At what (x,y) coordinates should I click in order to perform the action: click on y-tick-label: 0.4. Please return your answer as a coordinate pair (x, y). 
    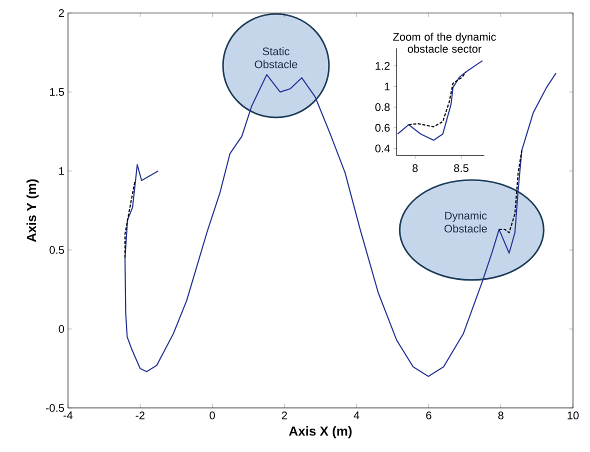
    Looking at the image, I should click on (382, 148).